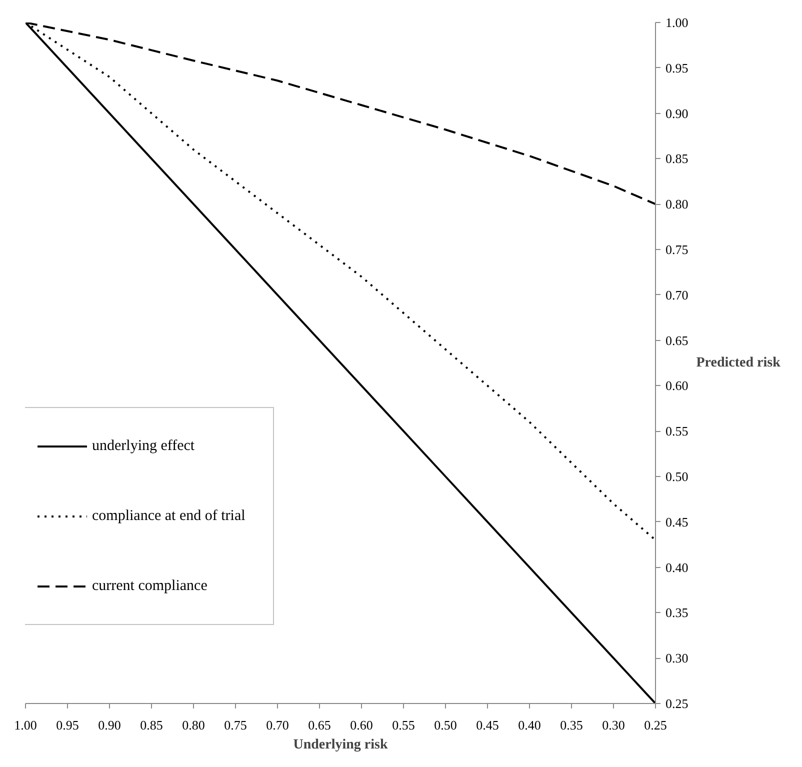 The image size is (802, 767). Describe the element at coordinates (677, 612) in the screenshot. I see `y-tick-label: 0.35` at that location.